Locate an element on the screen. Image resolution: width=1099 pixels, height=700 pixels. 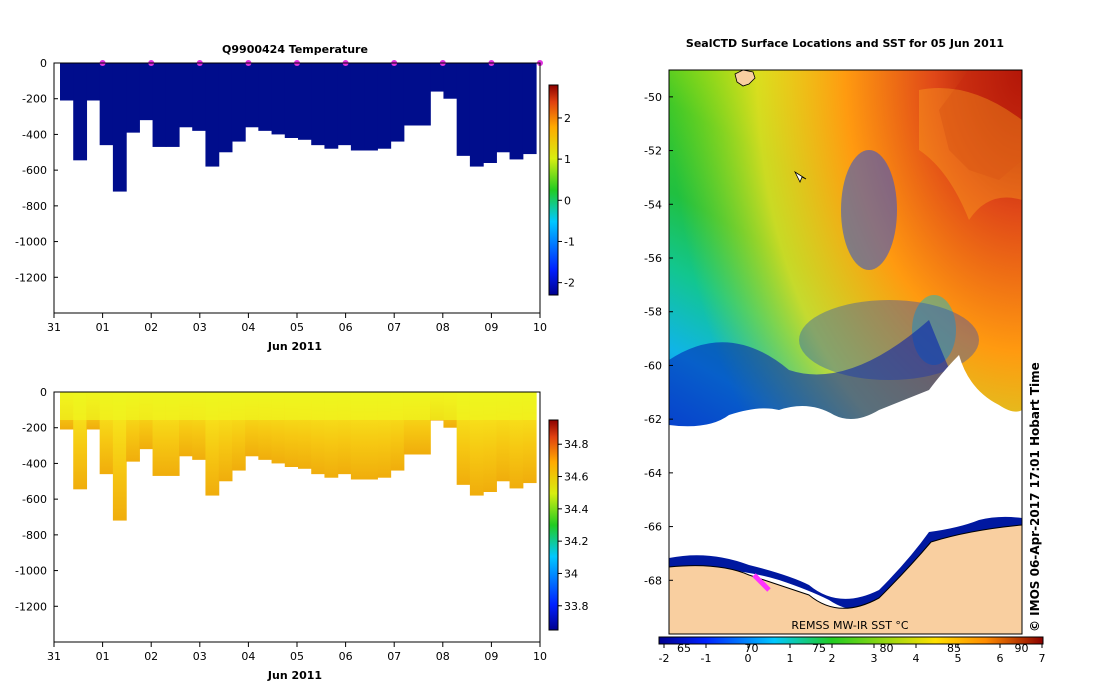
sst-colorbar-overlay-label: 90 is located at coordinates (1022, 648).